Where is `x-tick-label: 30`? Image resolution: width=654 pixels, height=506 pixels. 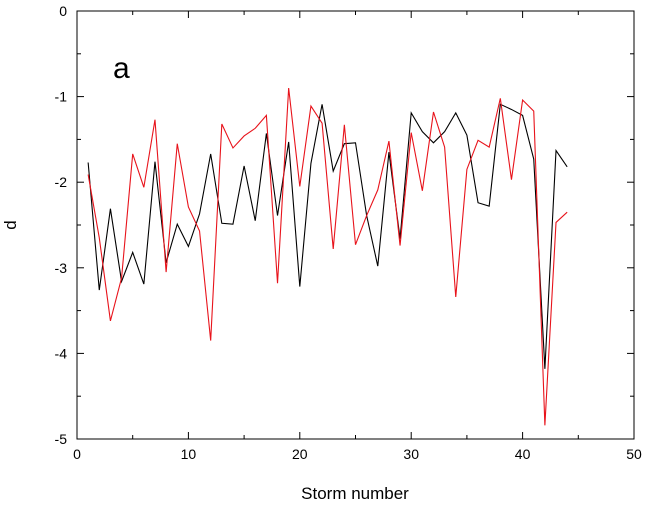
x-tick-label: 30 is located at coordinates (411, 454).